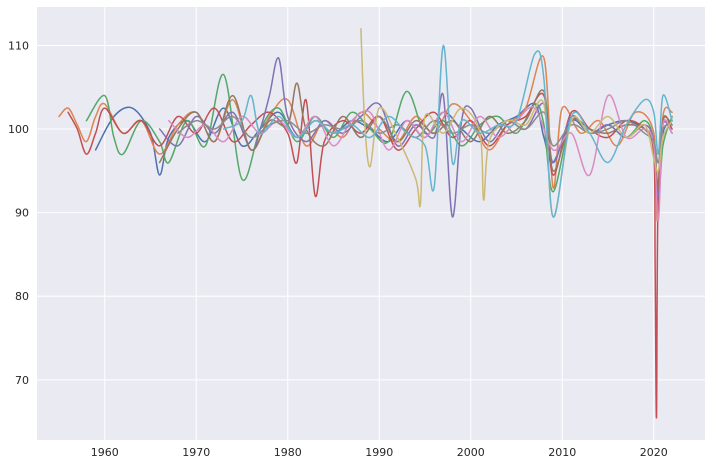 Image resolution: width=711 pixels, height=468 pixels. I want to click on y-tick-label: 100, so click(18, 129).